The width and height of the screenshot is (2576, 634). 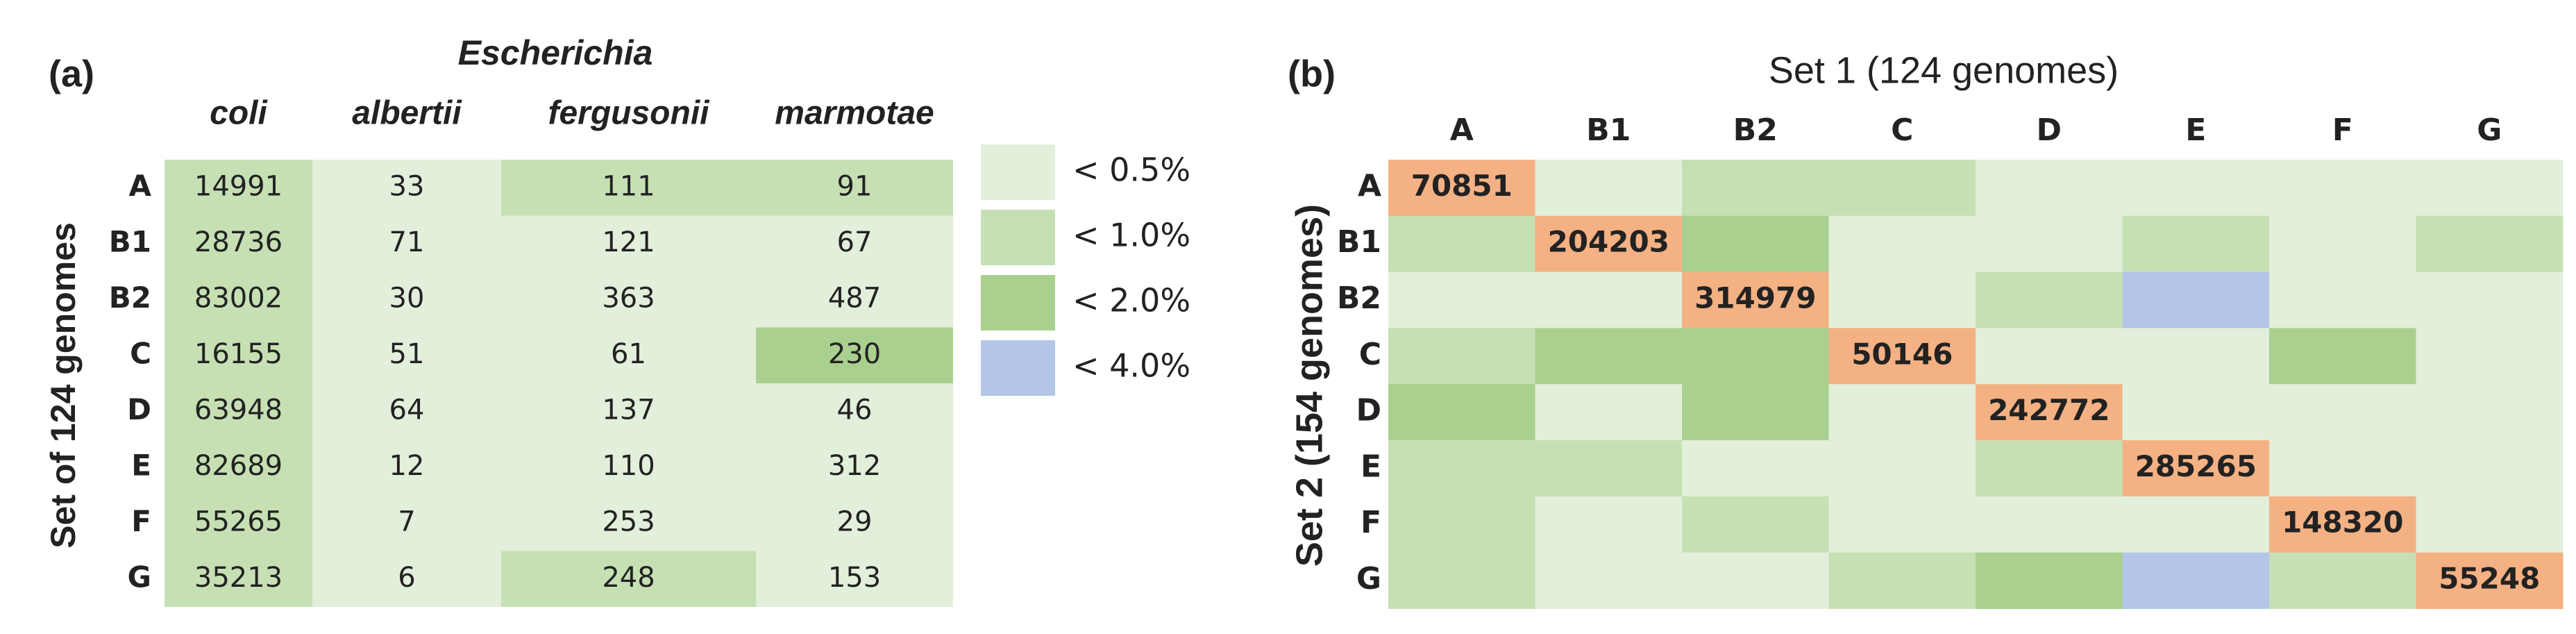 I want to click on cell-value: 51, so click(x=407, y=354).